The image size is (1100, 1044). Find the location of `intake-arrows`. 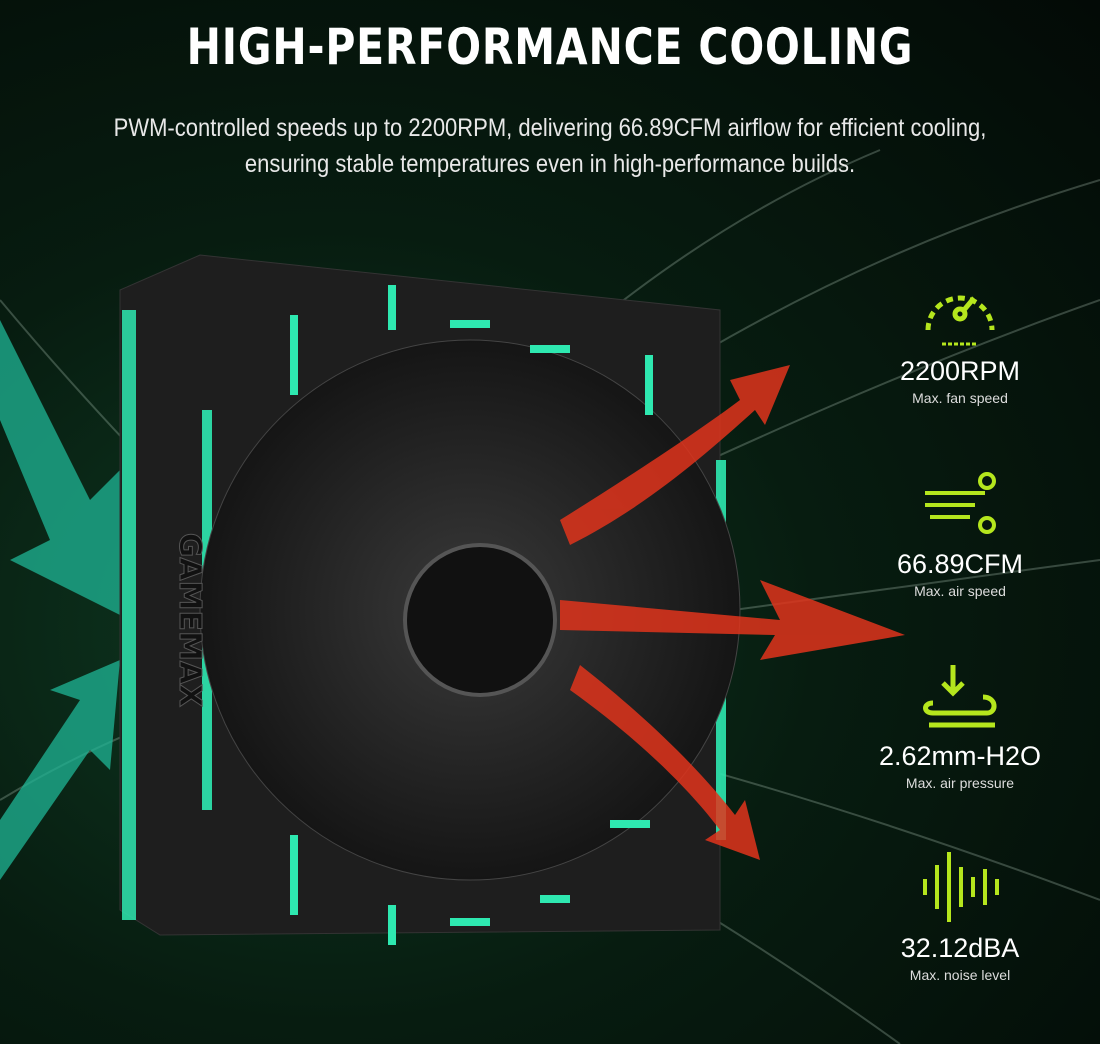

intake-arrows is located at coordinates (65, 600).